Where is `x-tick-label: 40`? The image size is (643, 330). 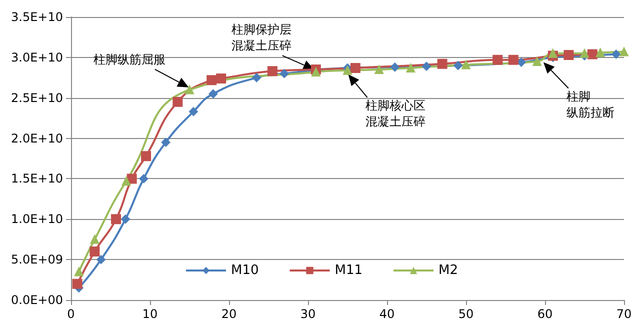 x-tick-label: 40 is located at coordinates (387, 314).